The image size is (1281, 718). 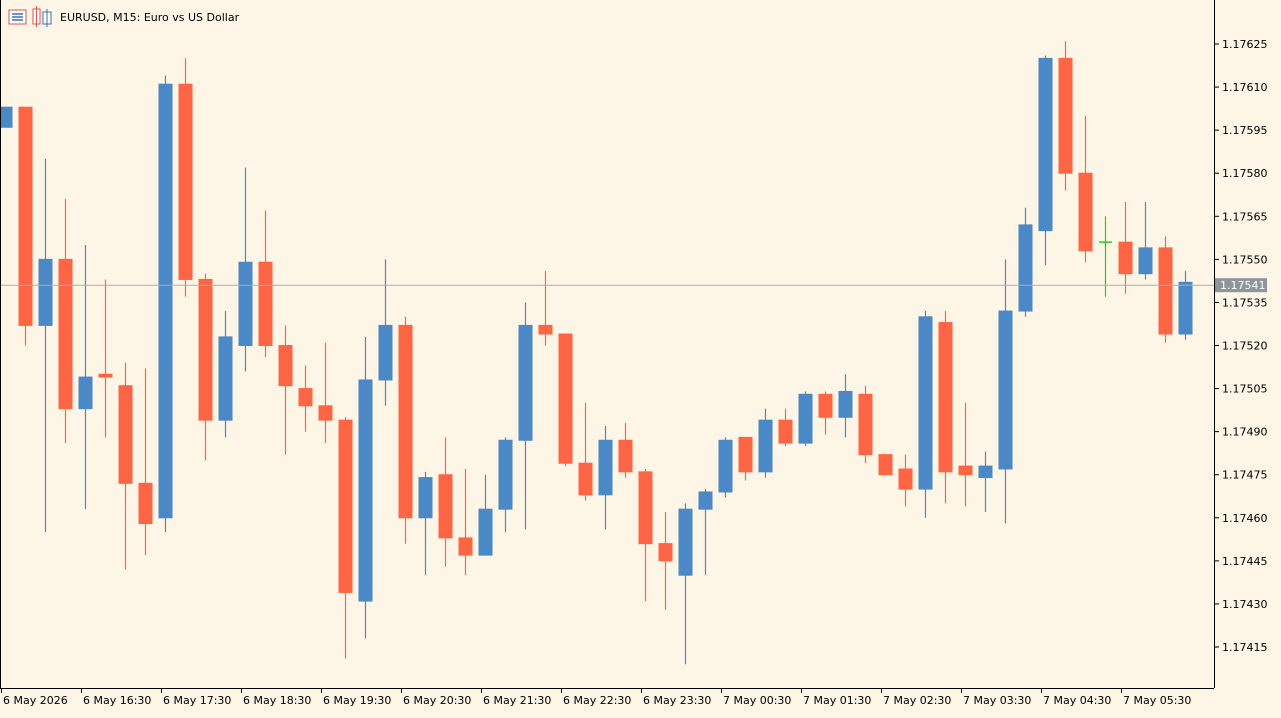 I want to click on x-tick-label: 6 May 22:30, so click(x=597, y=700).